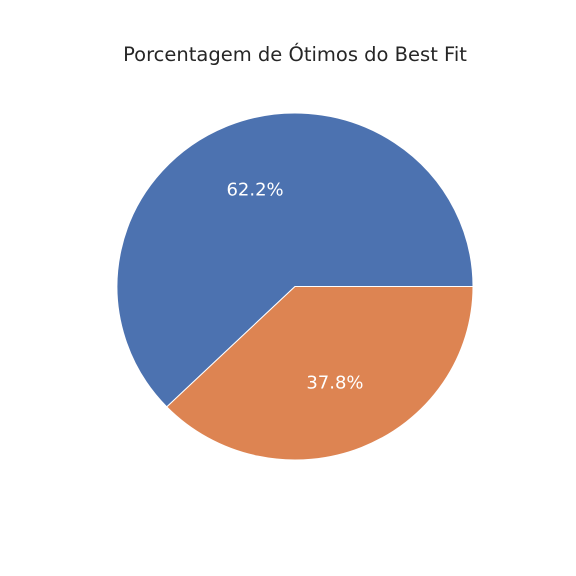 The width and height of the screenshot is (576, 576). I want to click on slice-label-1: 62.2%, so click(254, 189).